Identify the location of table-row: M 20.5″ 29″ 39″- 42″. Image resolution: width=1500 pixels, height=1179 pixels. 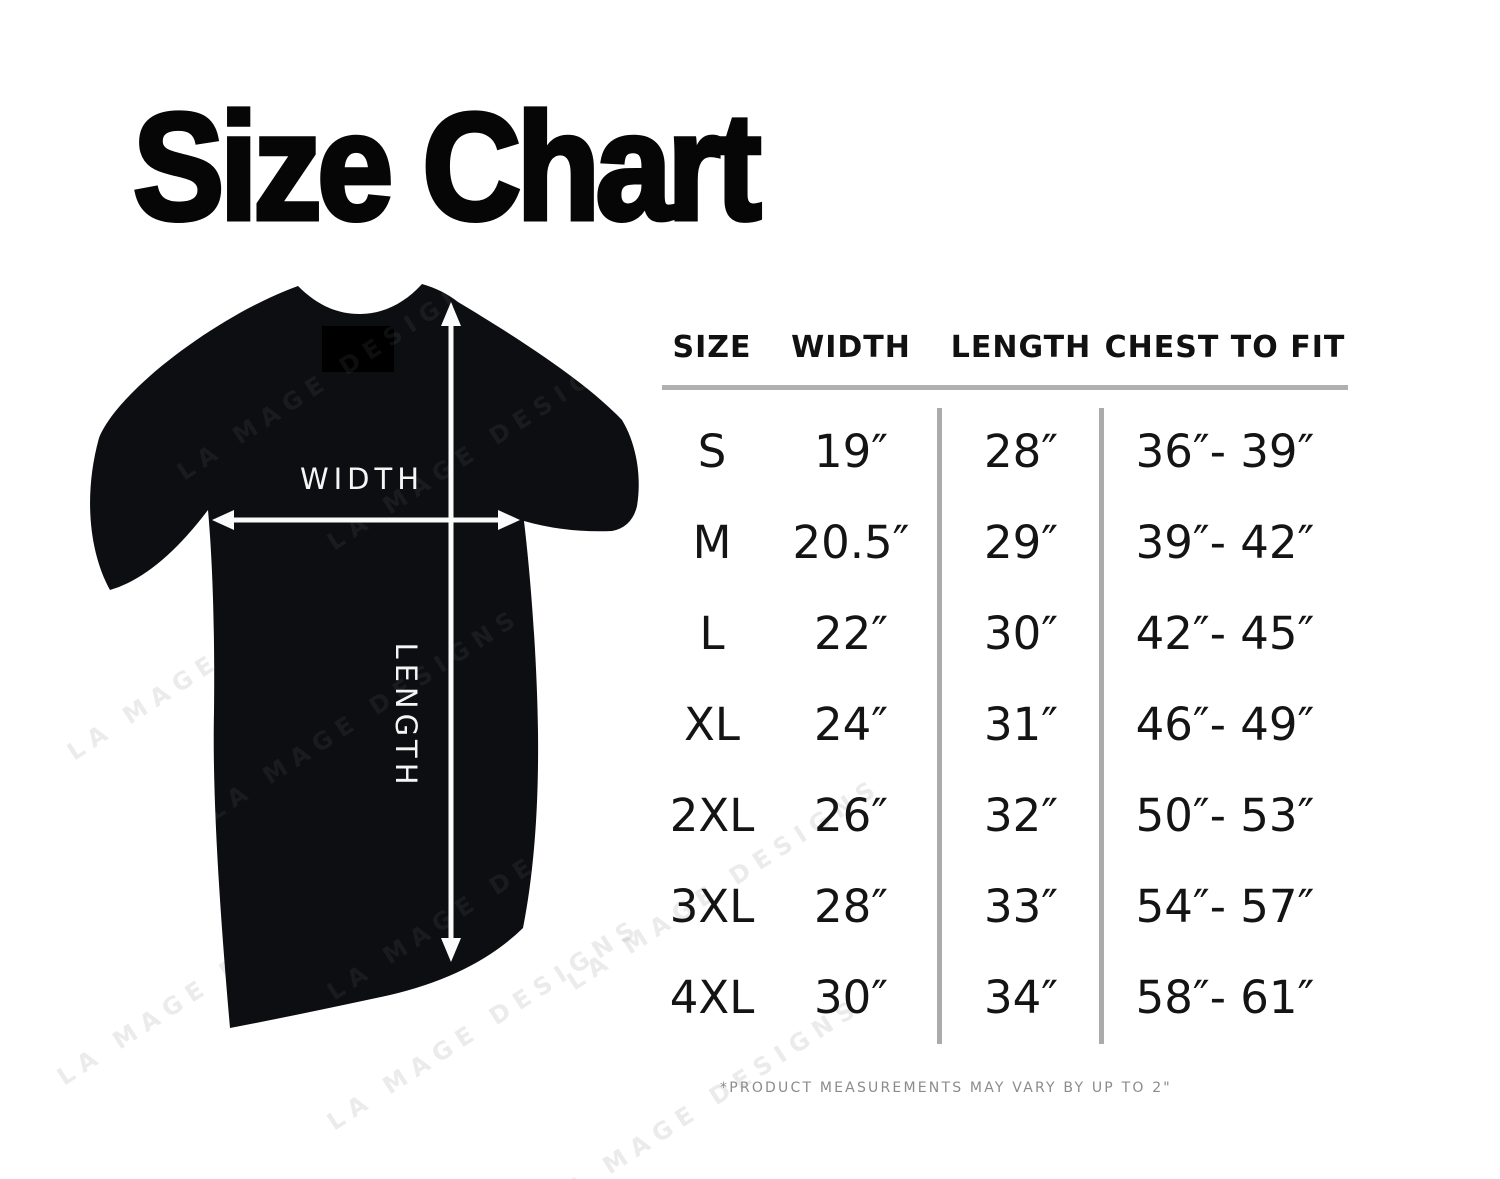
(1005, 542).